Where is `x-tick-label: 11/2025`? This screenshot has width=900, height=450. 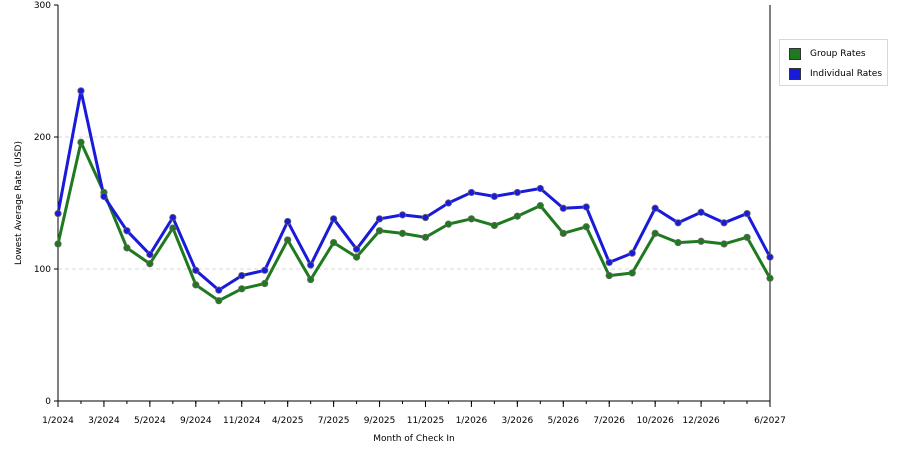
x-tick-label: 11/2025 is located at coordinates (425, 421).